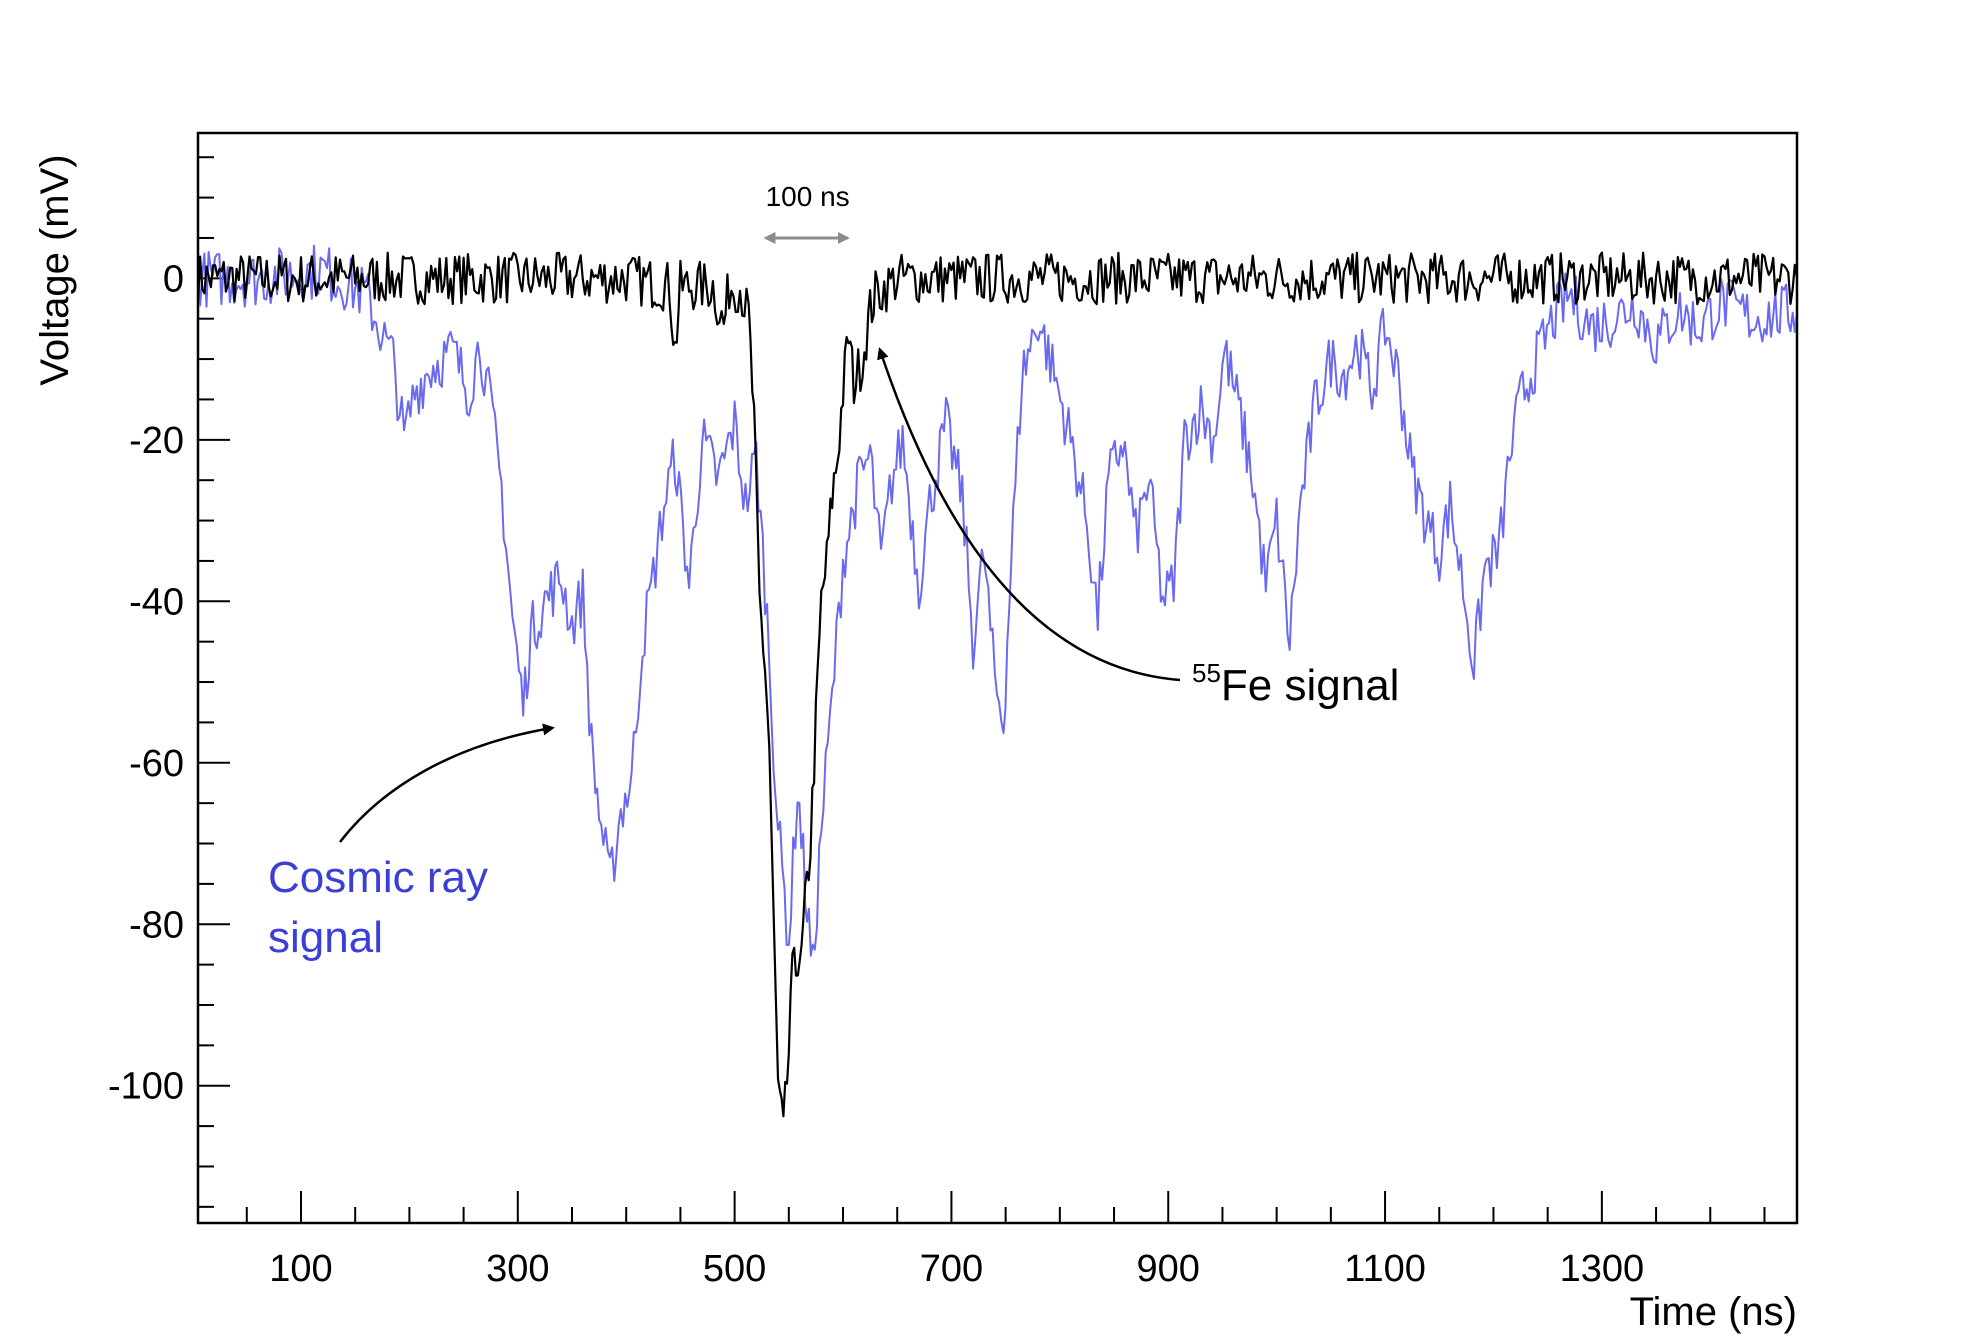  Describe the element at coordinates (1385, 1269) in the screenshot. I see `x-tick-label: 1100` at that location.